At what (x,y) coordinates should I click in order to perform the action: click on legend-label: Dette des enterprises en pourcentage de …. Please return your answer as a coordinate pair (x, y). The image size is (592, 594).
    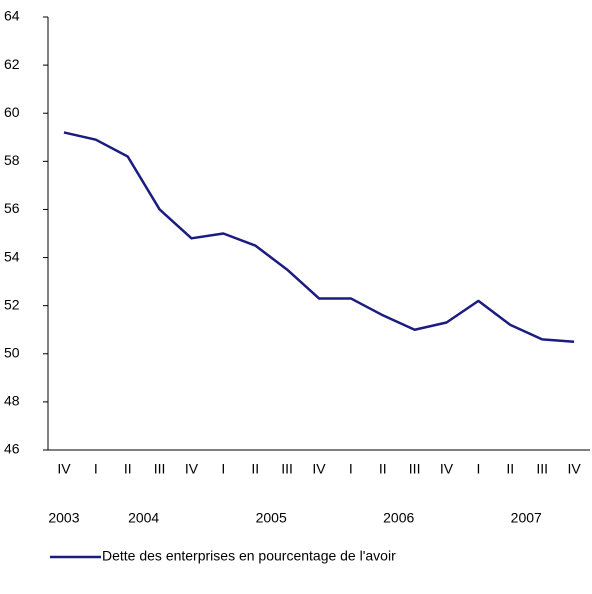
    Looking at the image, I should click on (249, 556).